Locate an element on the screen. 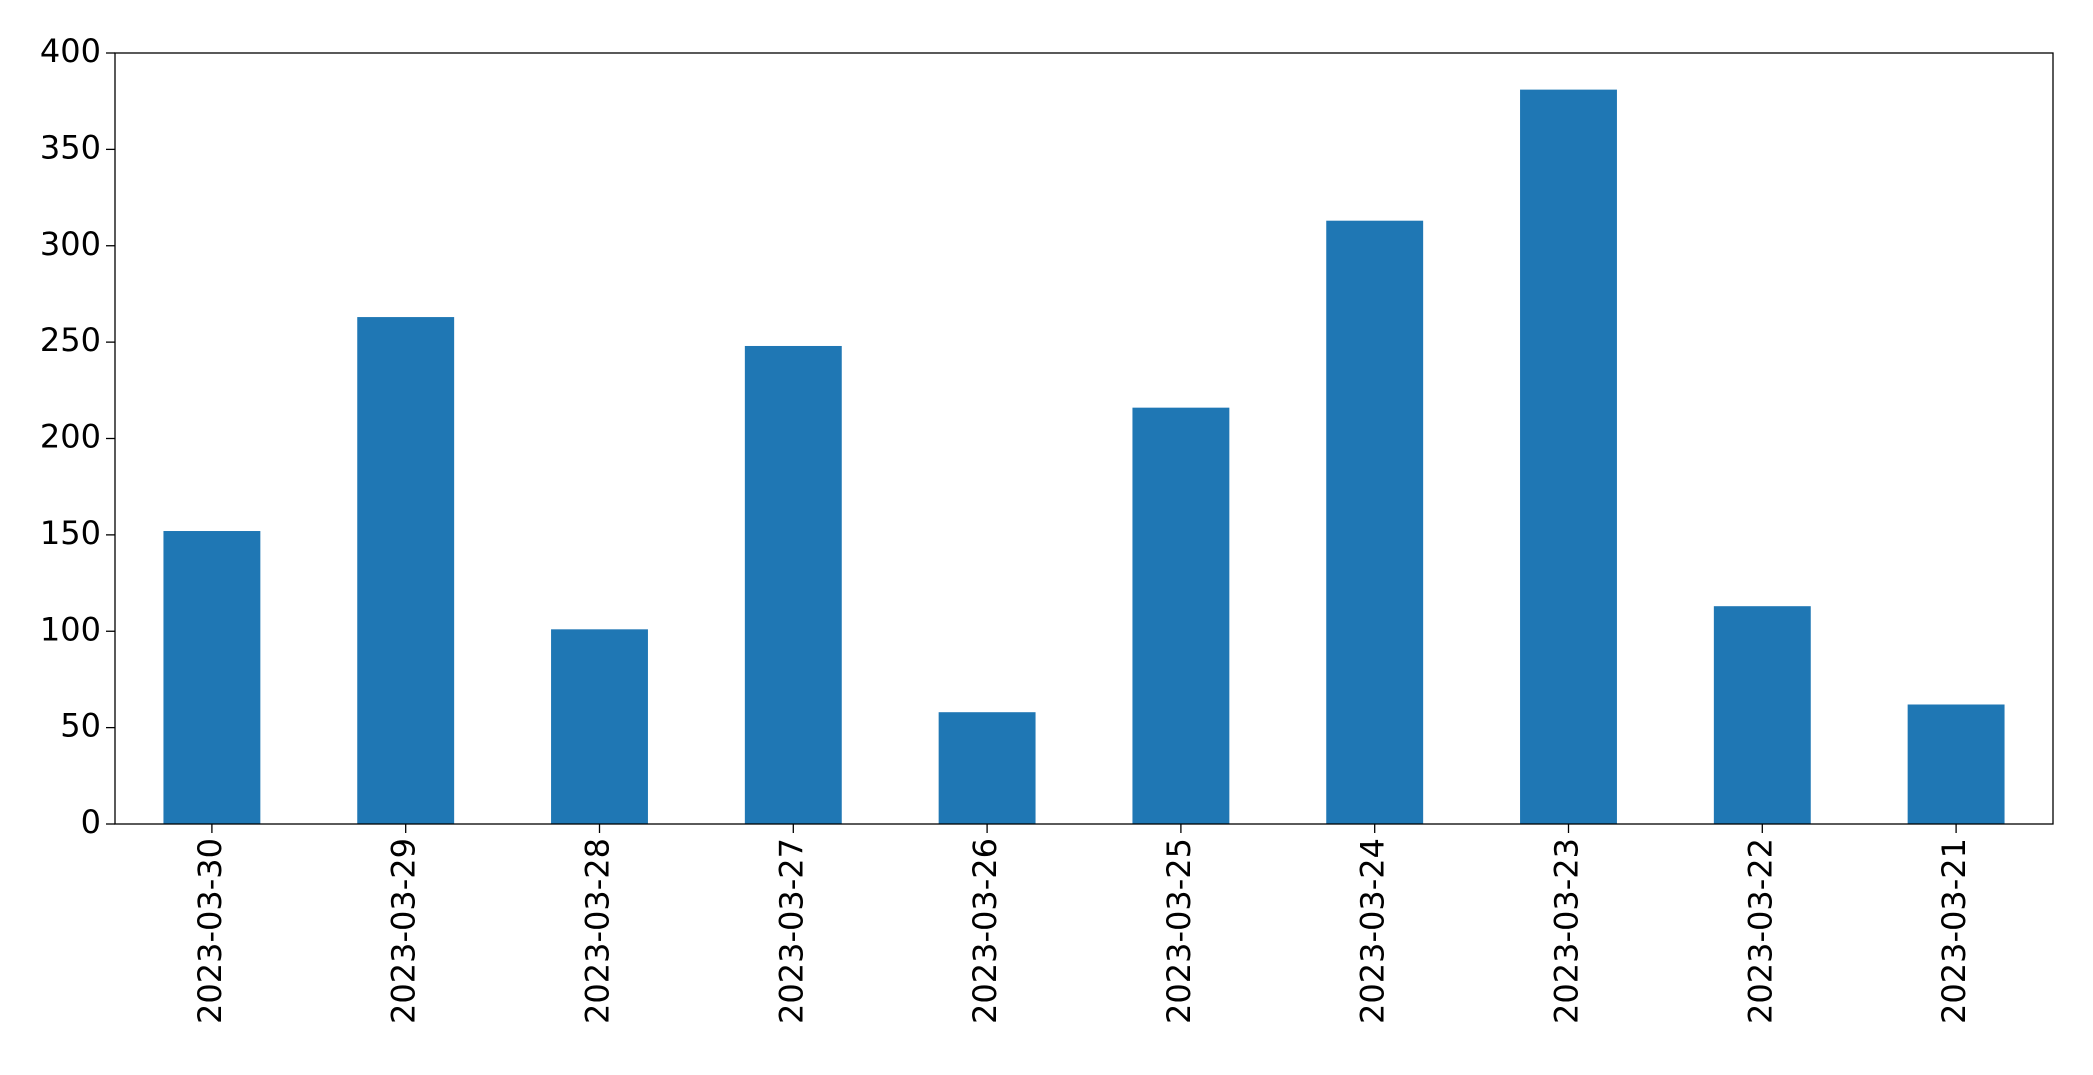 This screenshot has width=2093, height=1075. x-tick-label: 2023-03-25 is located at coordinates (1179, 931).